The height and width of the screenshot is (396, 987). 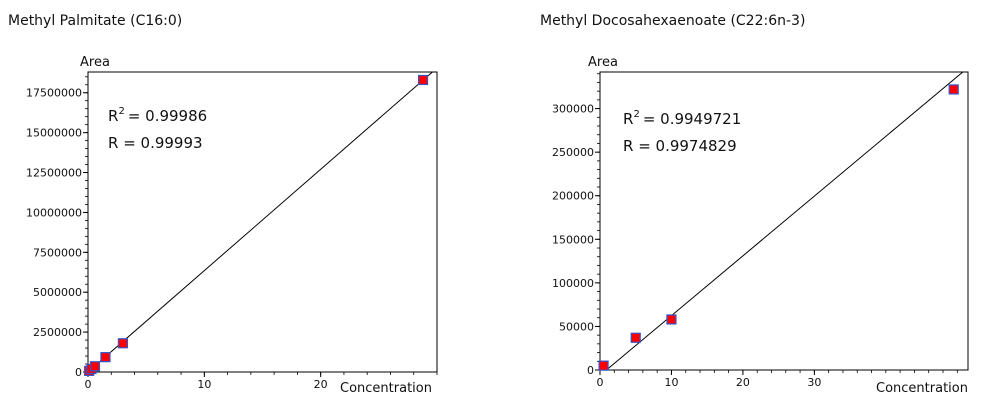 What do you see at coordinates (54, 212) in the screenshot?
I see `y-tick-label: 10000000` at bounding box center [54, 212].